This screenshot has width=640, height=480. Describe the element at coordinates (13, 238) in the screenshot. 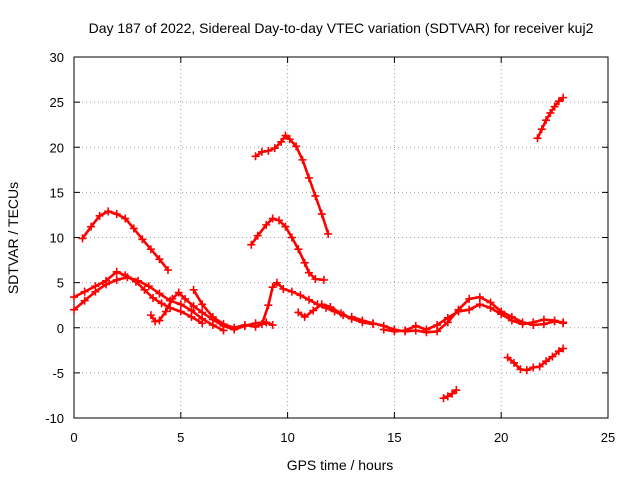

I see `y-axis-label: SDTVAR / TECUs` at that location.